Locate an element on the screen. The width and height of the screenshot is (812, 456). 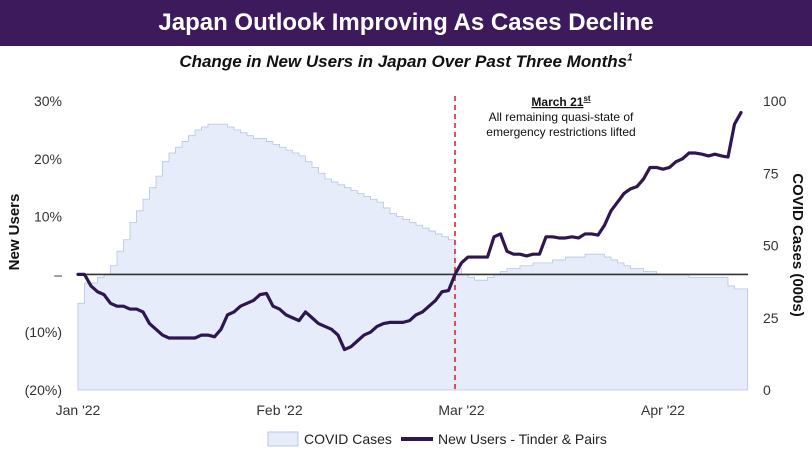
x-tick-label: Mar '22 is located at coordinates (461, 410).